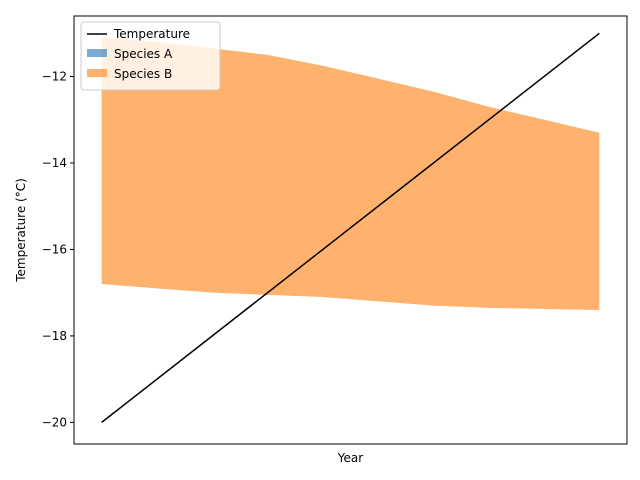 Image resolution: width=640 pixels, height=480 pixels. Describe the element at coordinates (54, 336) in the screenshot. I see `y-tick-label: −18` at that location.